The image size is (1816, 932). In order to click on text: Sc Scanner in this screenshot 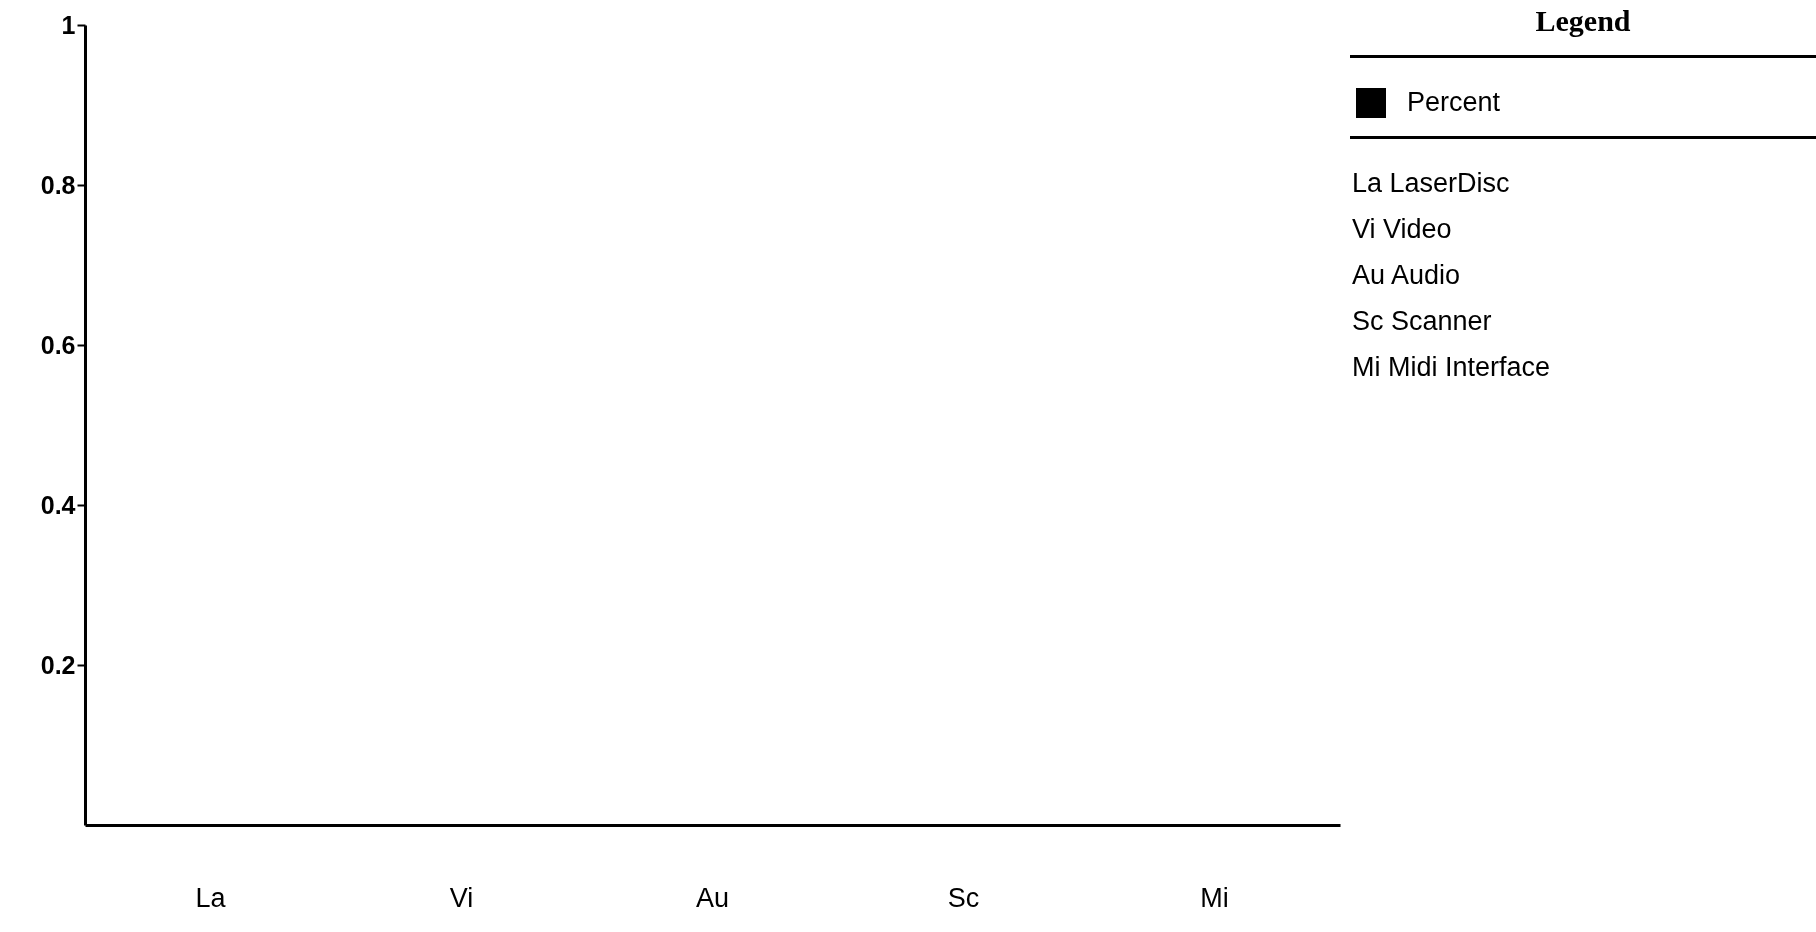, I will do `click(1422, 321)`.